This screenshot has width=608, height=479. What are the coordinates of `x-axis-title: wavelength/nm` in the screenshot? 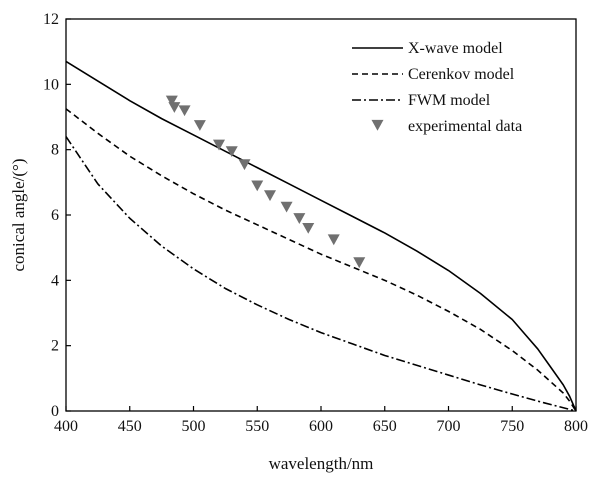 It's located at (321, 463).